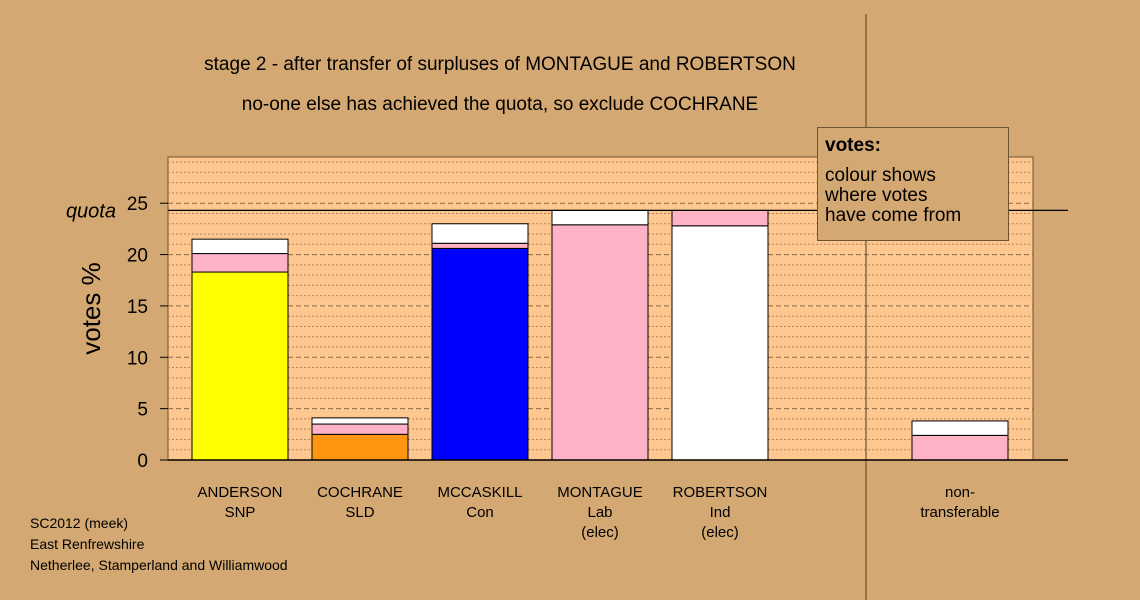 Image resolution: width=1140 pixels, height=600 pixels. What do you see at coordinates (359, 512) in the screenshot?
I see `category-label: SLD` at bounding box center [359, 512].